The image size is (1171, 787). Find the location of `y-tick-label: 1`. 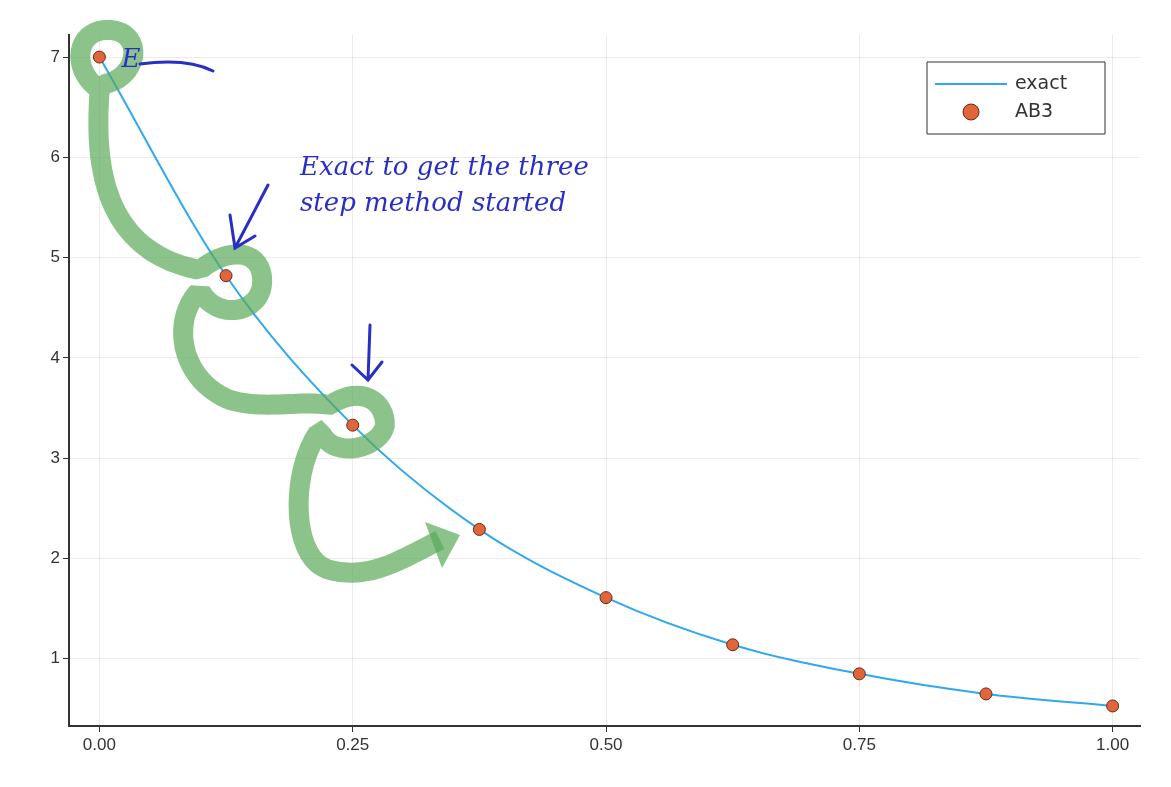

y-tick-label: 1 is located at coordinates (55, 658).